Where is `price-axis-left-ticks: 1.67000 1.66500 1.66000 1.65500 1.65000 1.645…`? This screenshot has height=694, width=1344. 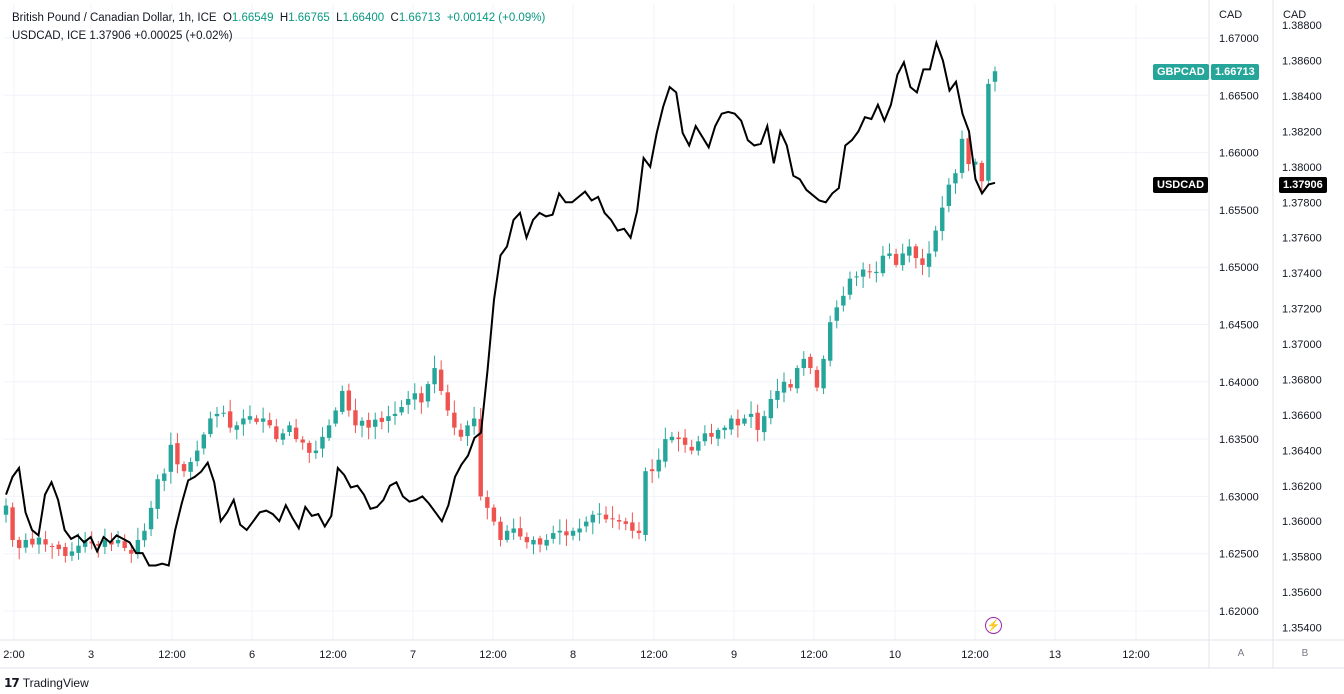 price-axis-left-ticks: 1.67000 1.66500 1.66000 1.65500 1.65000 1.645… is located at coordinates (1239, 325).